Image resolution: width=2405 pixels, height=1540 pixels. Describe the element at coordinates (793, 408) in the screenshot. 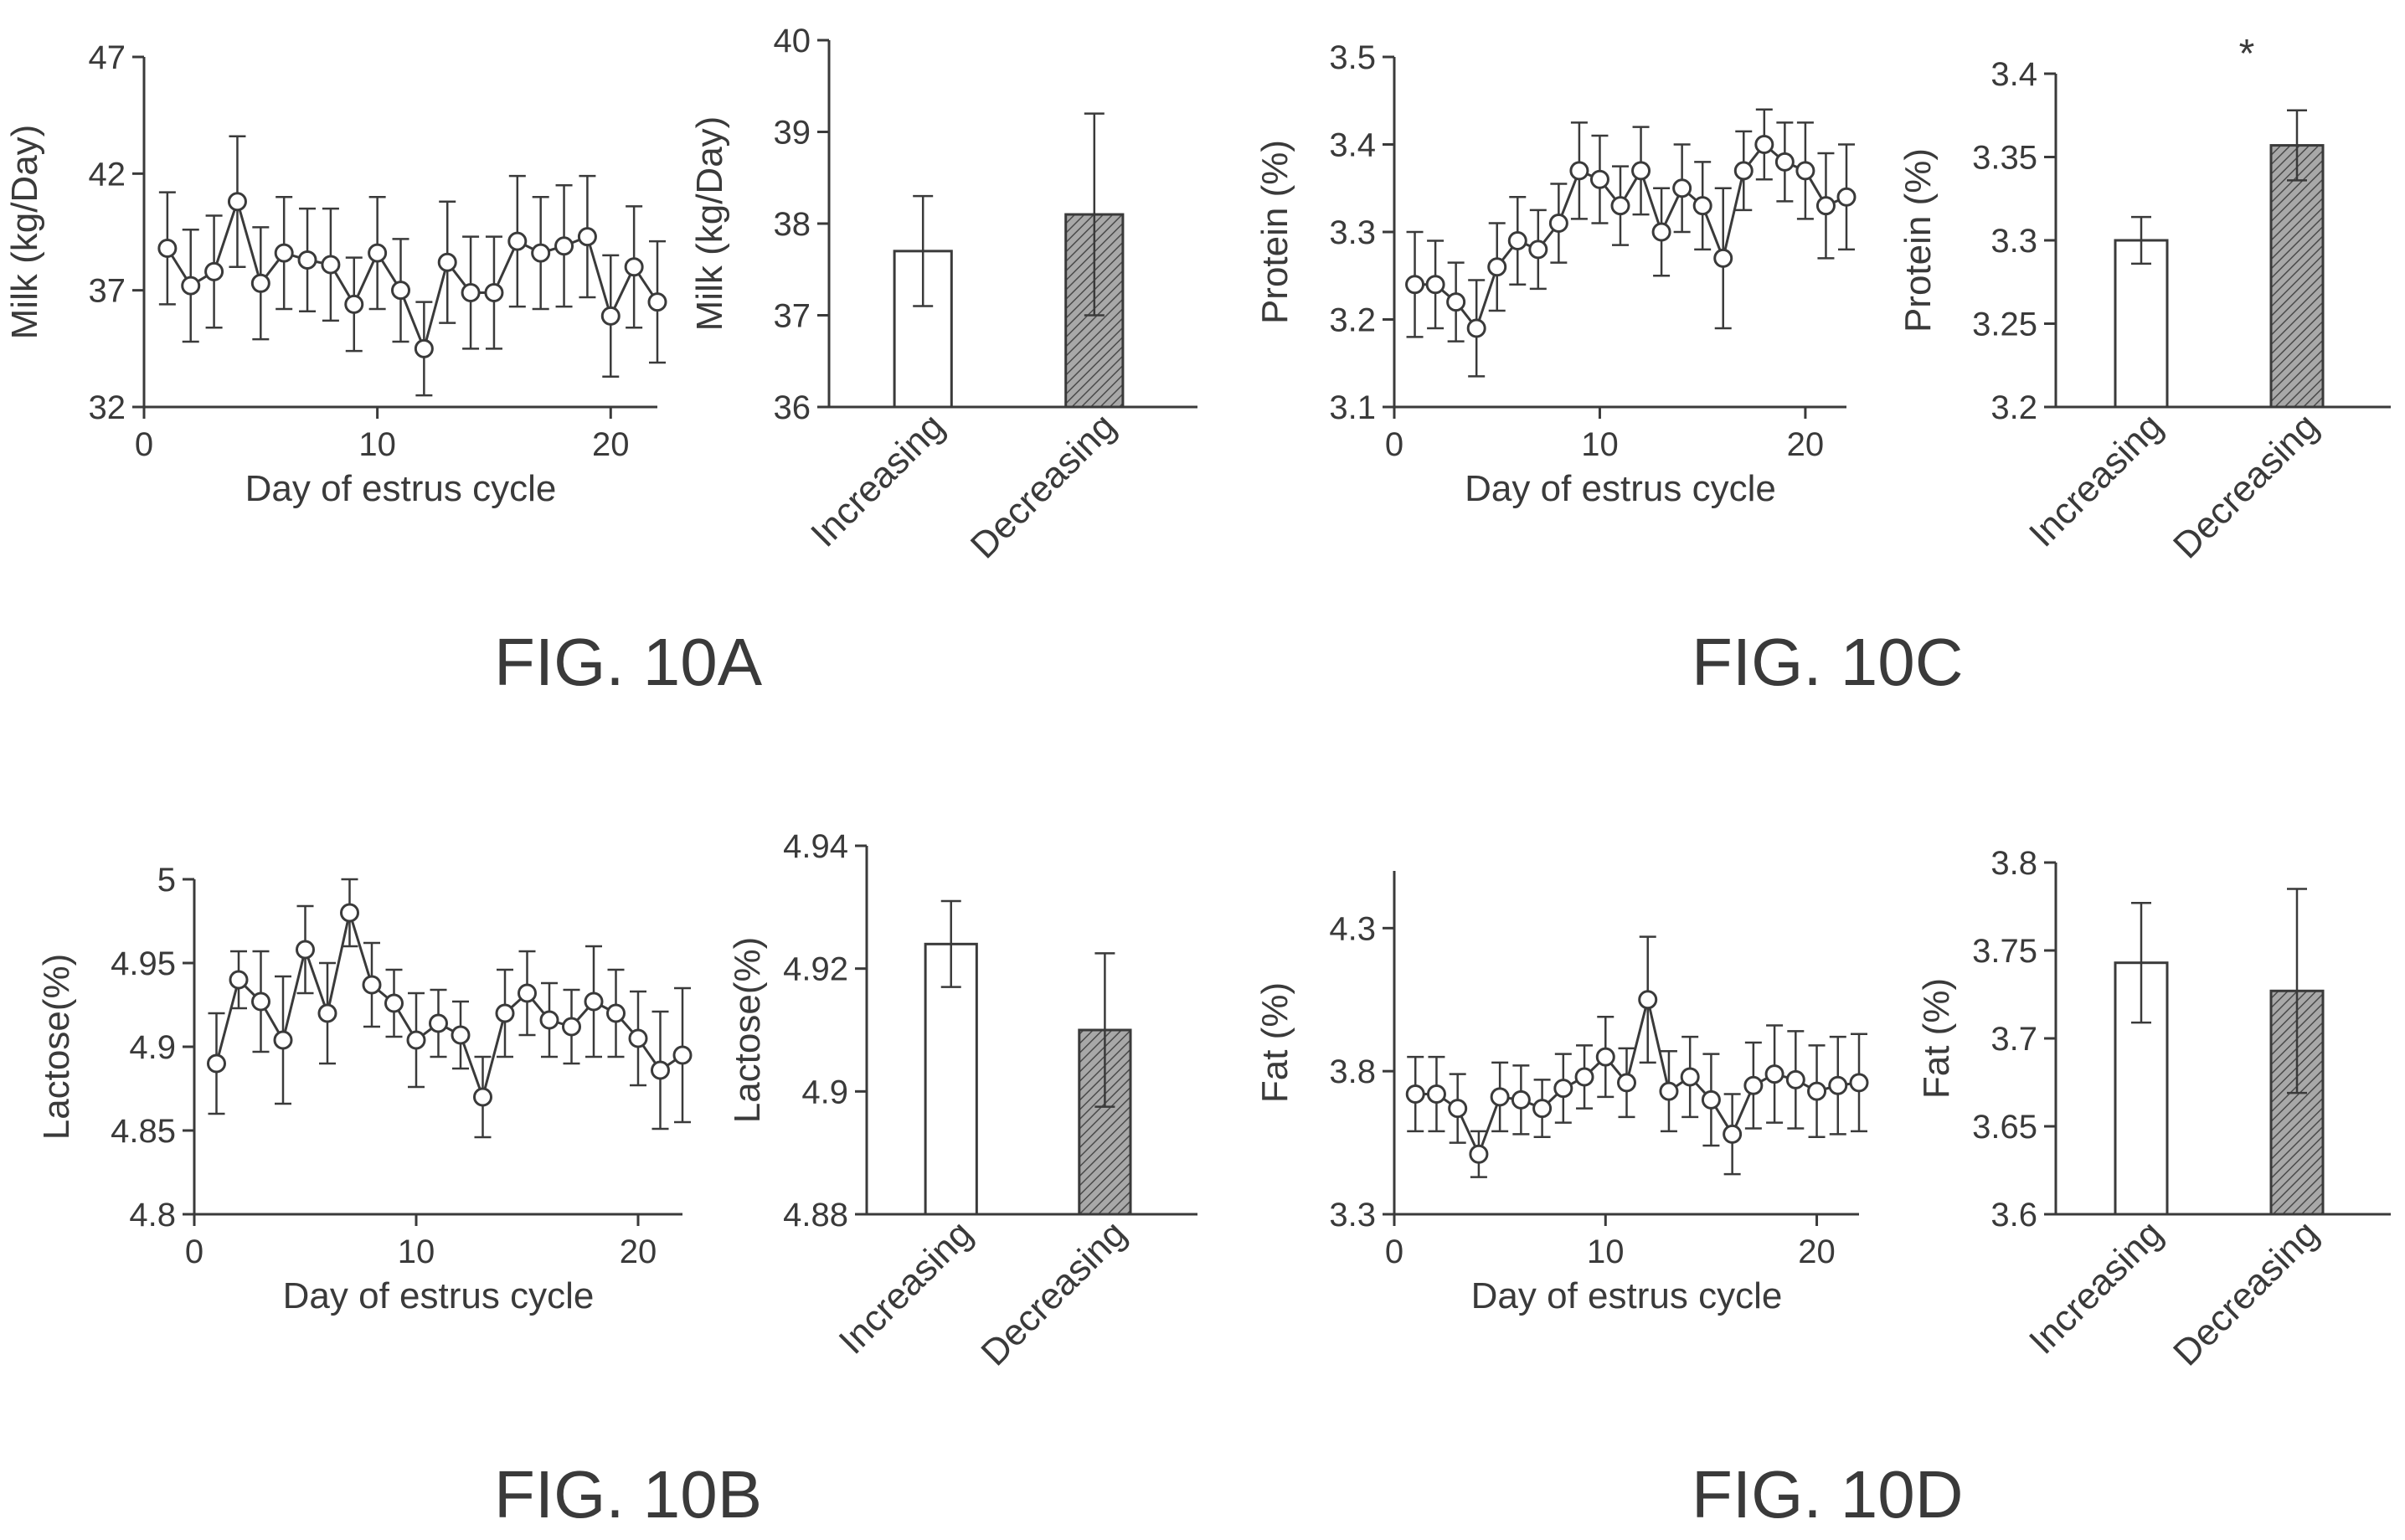

I see `y-tick-label: 36` at that location.